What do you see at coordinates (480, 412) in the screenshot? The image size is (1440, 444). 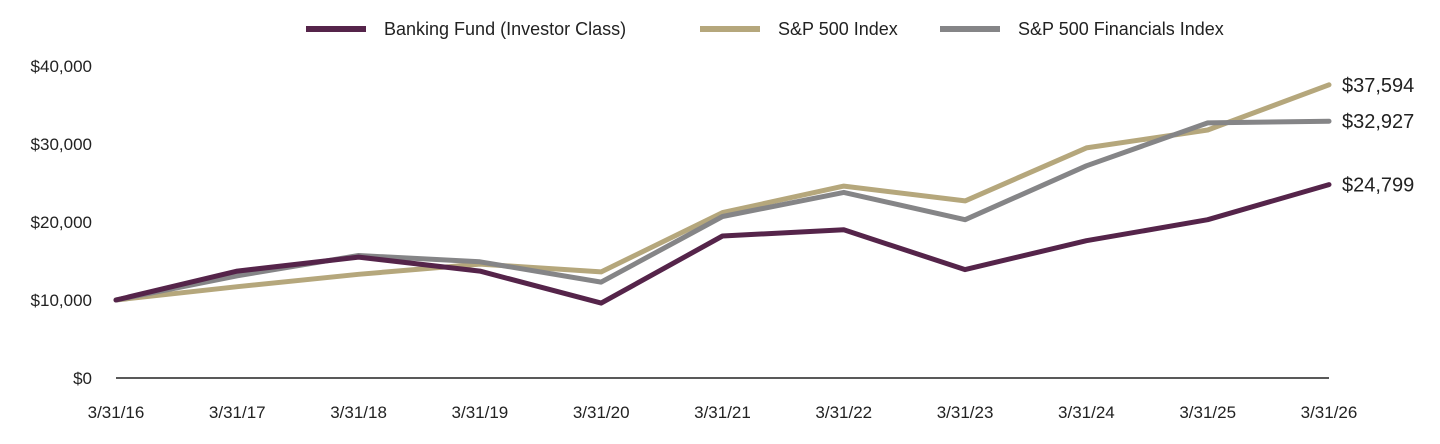 I see `x-tick-label: 3/31/19` at bounding box center [480, 412].